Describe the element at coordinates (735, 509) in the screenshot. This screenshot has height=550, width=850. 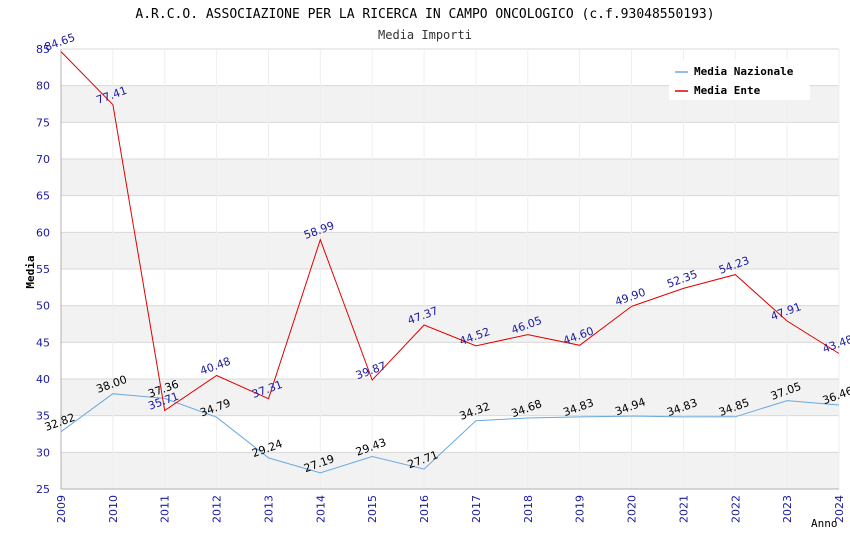
I see `x-tick-label-2022: 2022` at that location.